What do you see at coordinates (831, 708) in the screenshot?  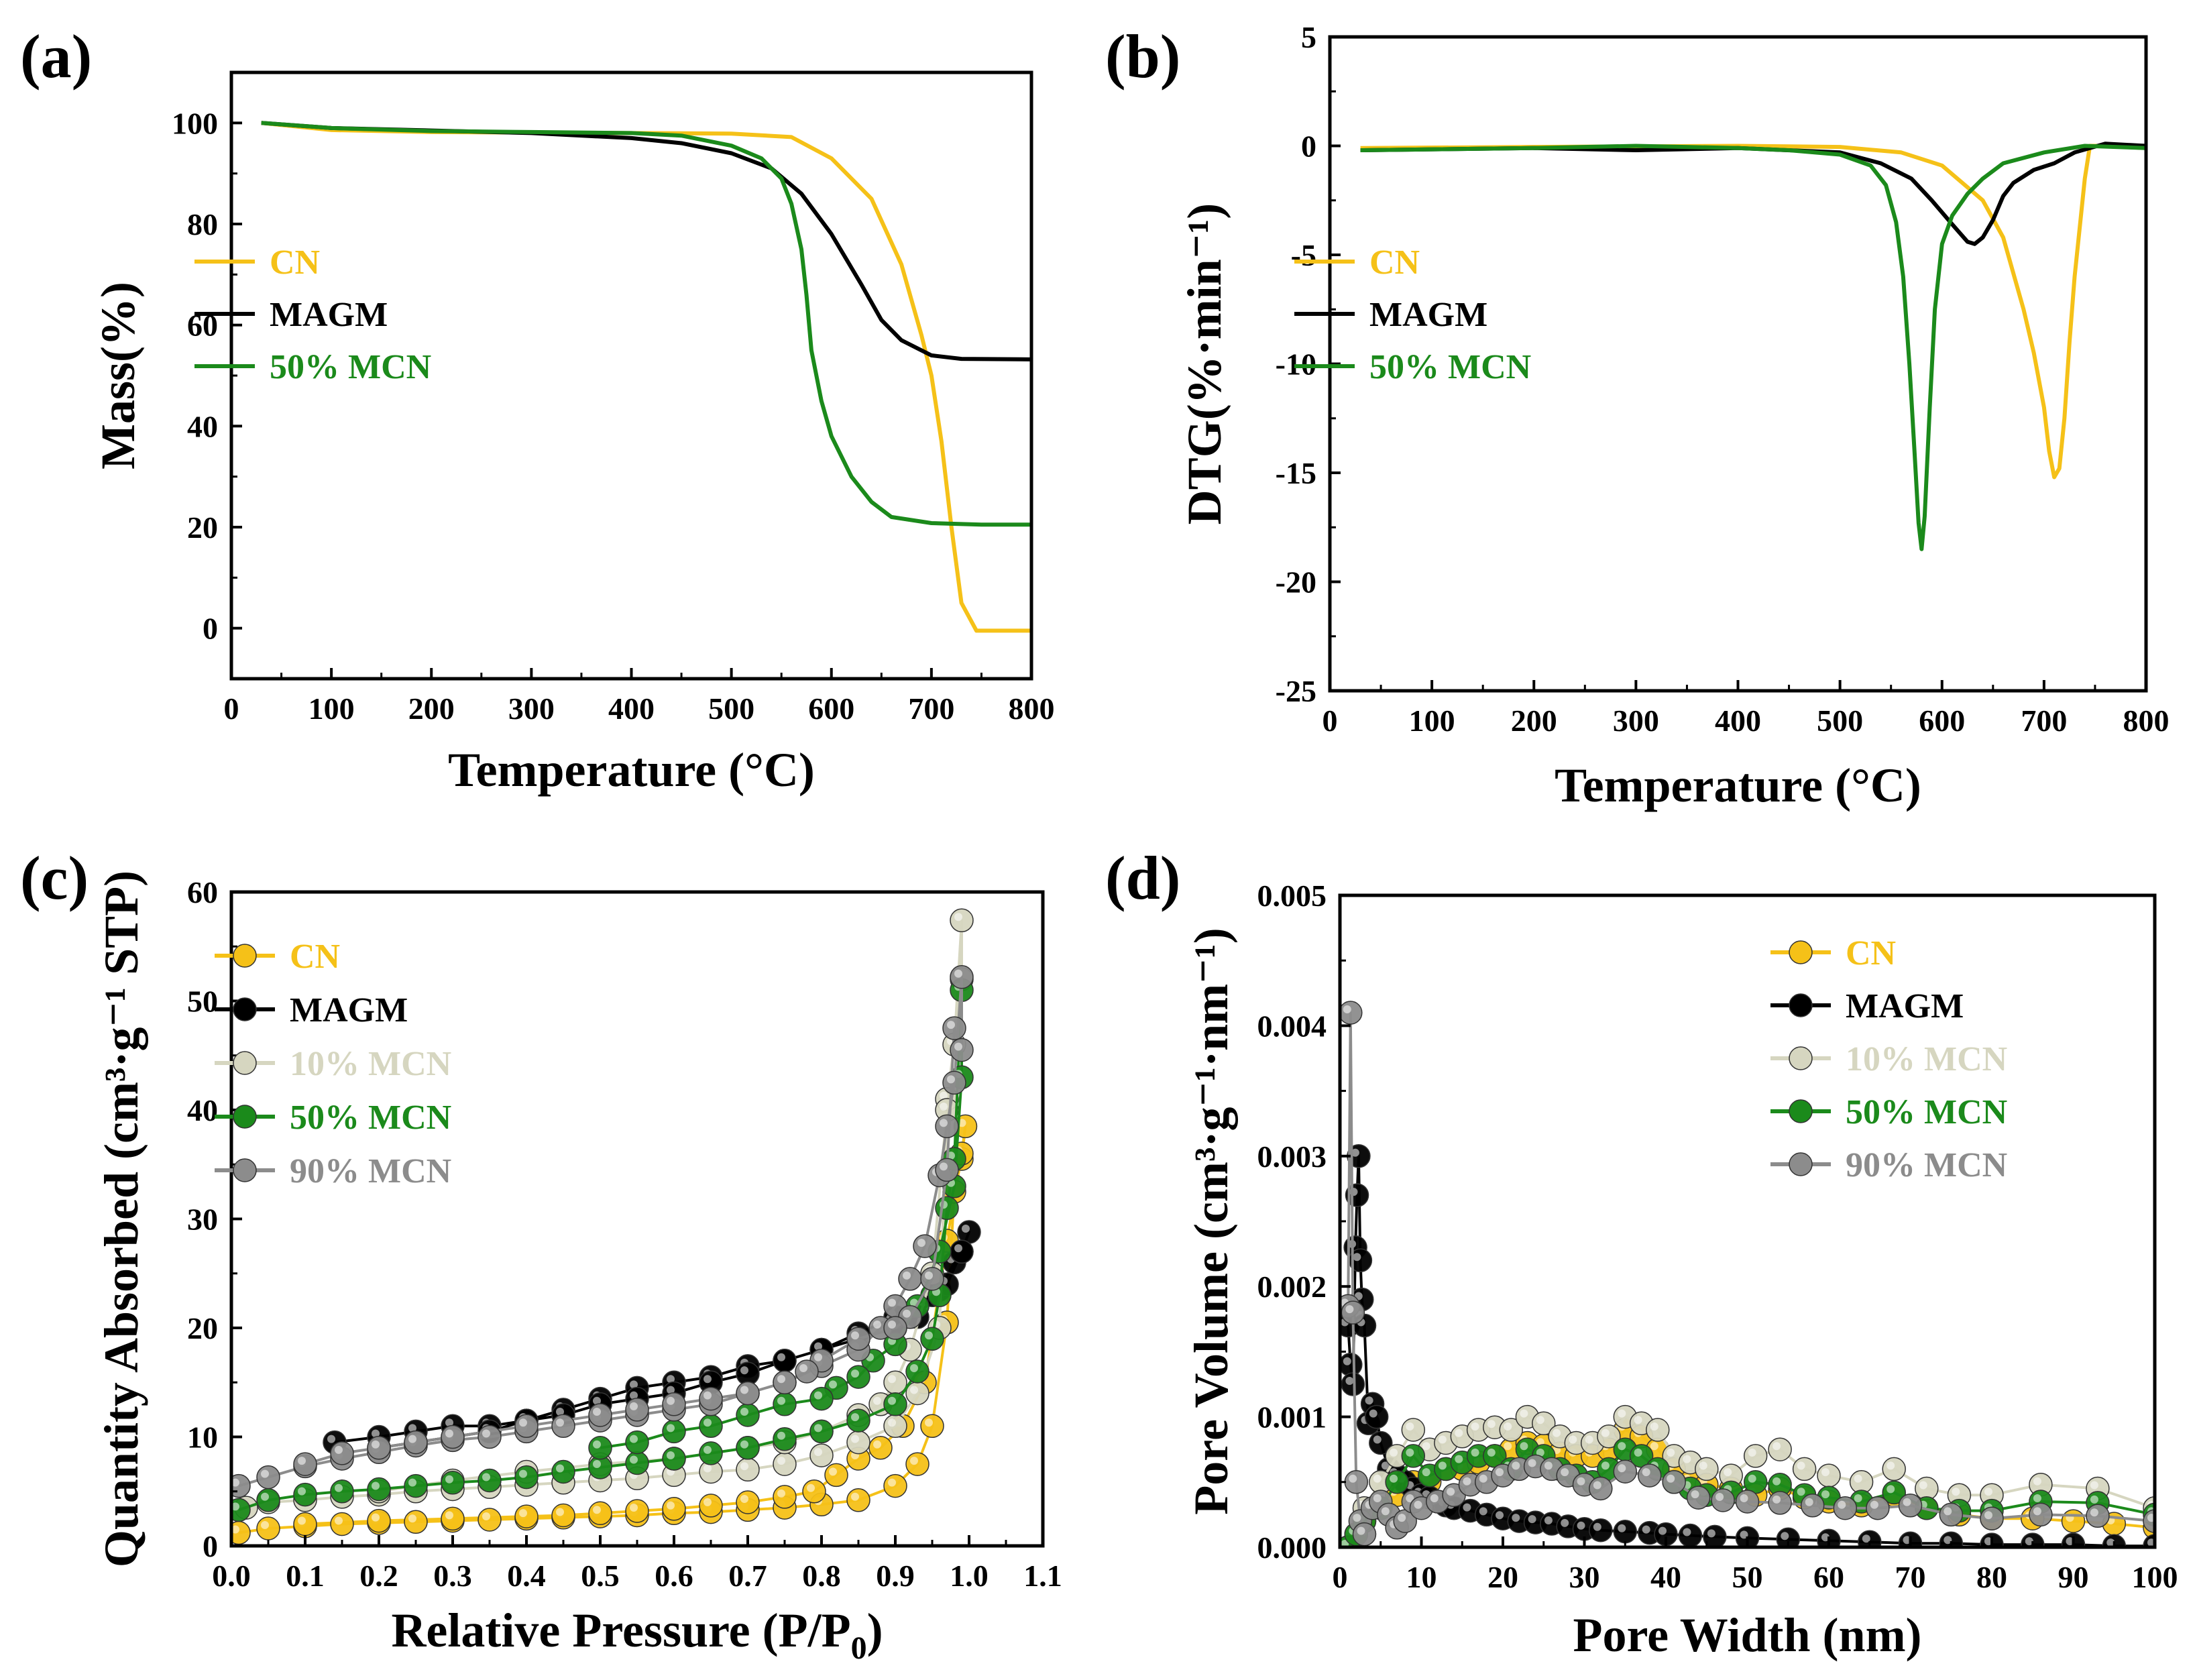 I see `x-tick-label: 600` at bounding box center [831, 708].